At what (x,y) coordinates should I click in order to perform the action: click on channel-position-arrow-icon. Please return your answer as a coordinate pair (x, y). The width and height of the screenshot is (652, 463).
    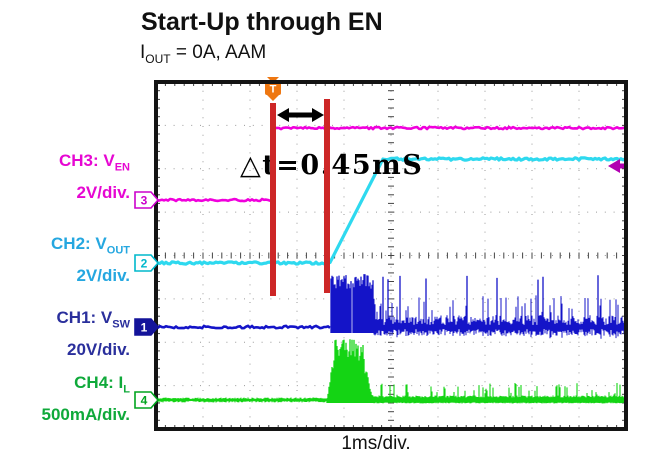
    Looking at the image, I should click on (614, 166).